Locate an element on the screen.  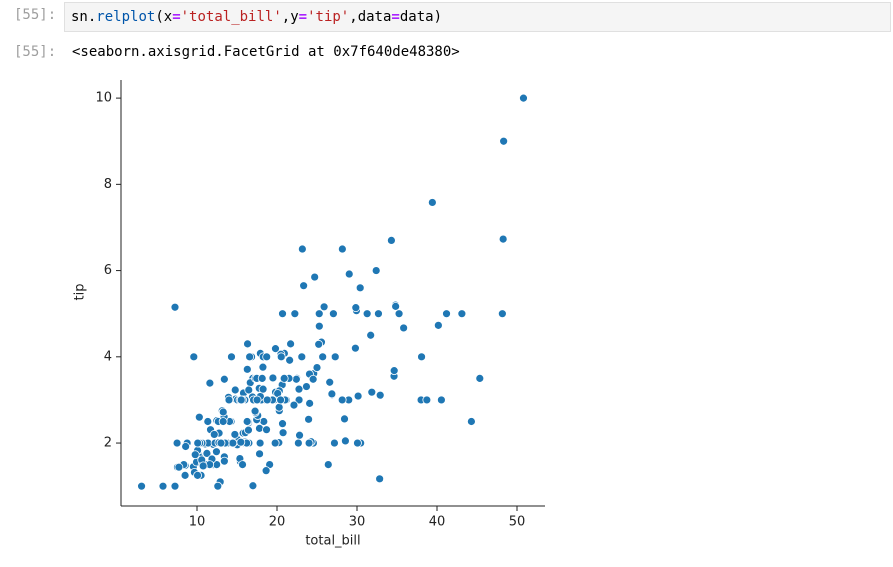
code-token: data is located at coordinates (416, 17).